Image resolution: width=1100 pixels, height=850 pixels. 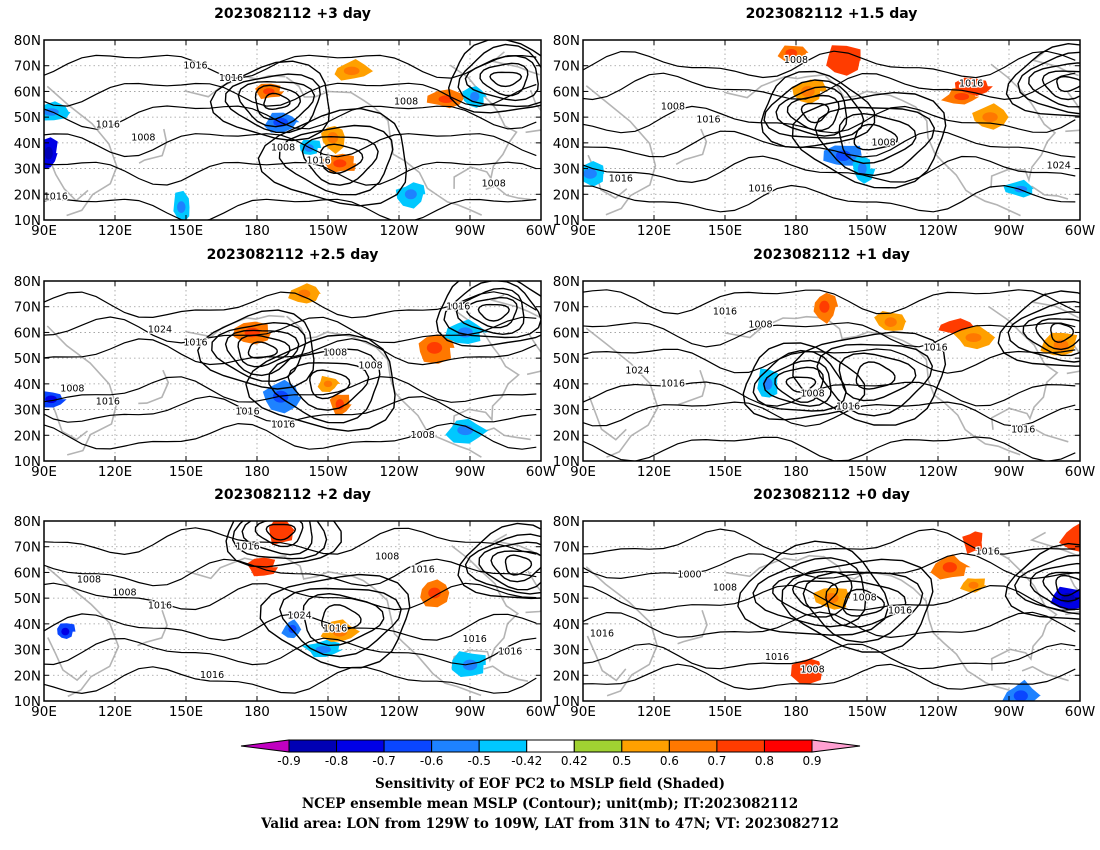 What do you see at coordinates (300, 616) in the screenshot?
I see `contour-label: 1024` at bounding box center [300, 616].